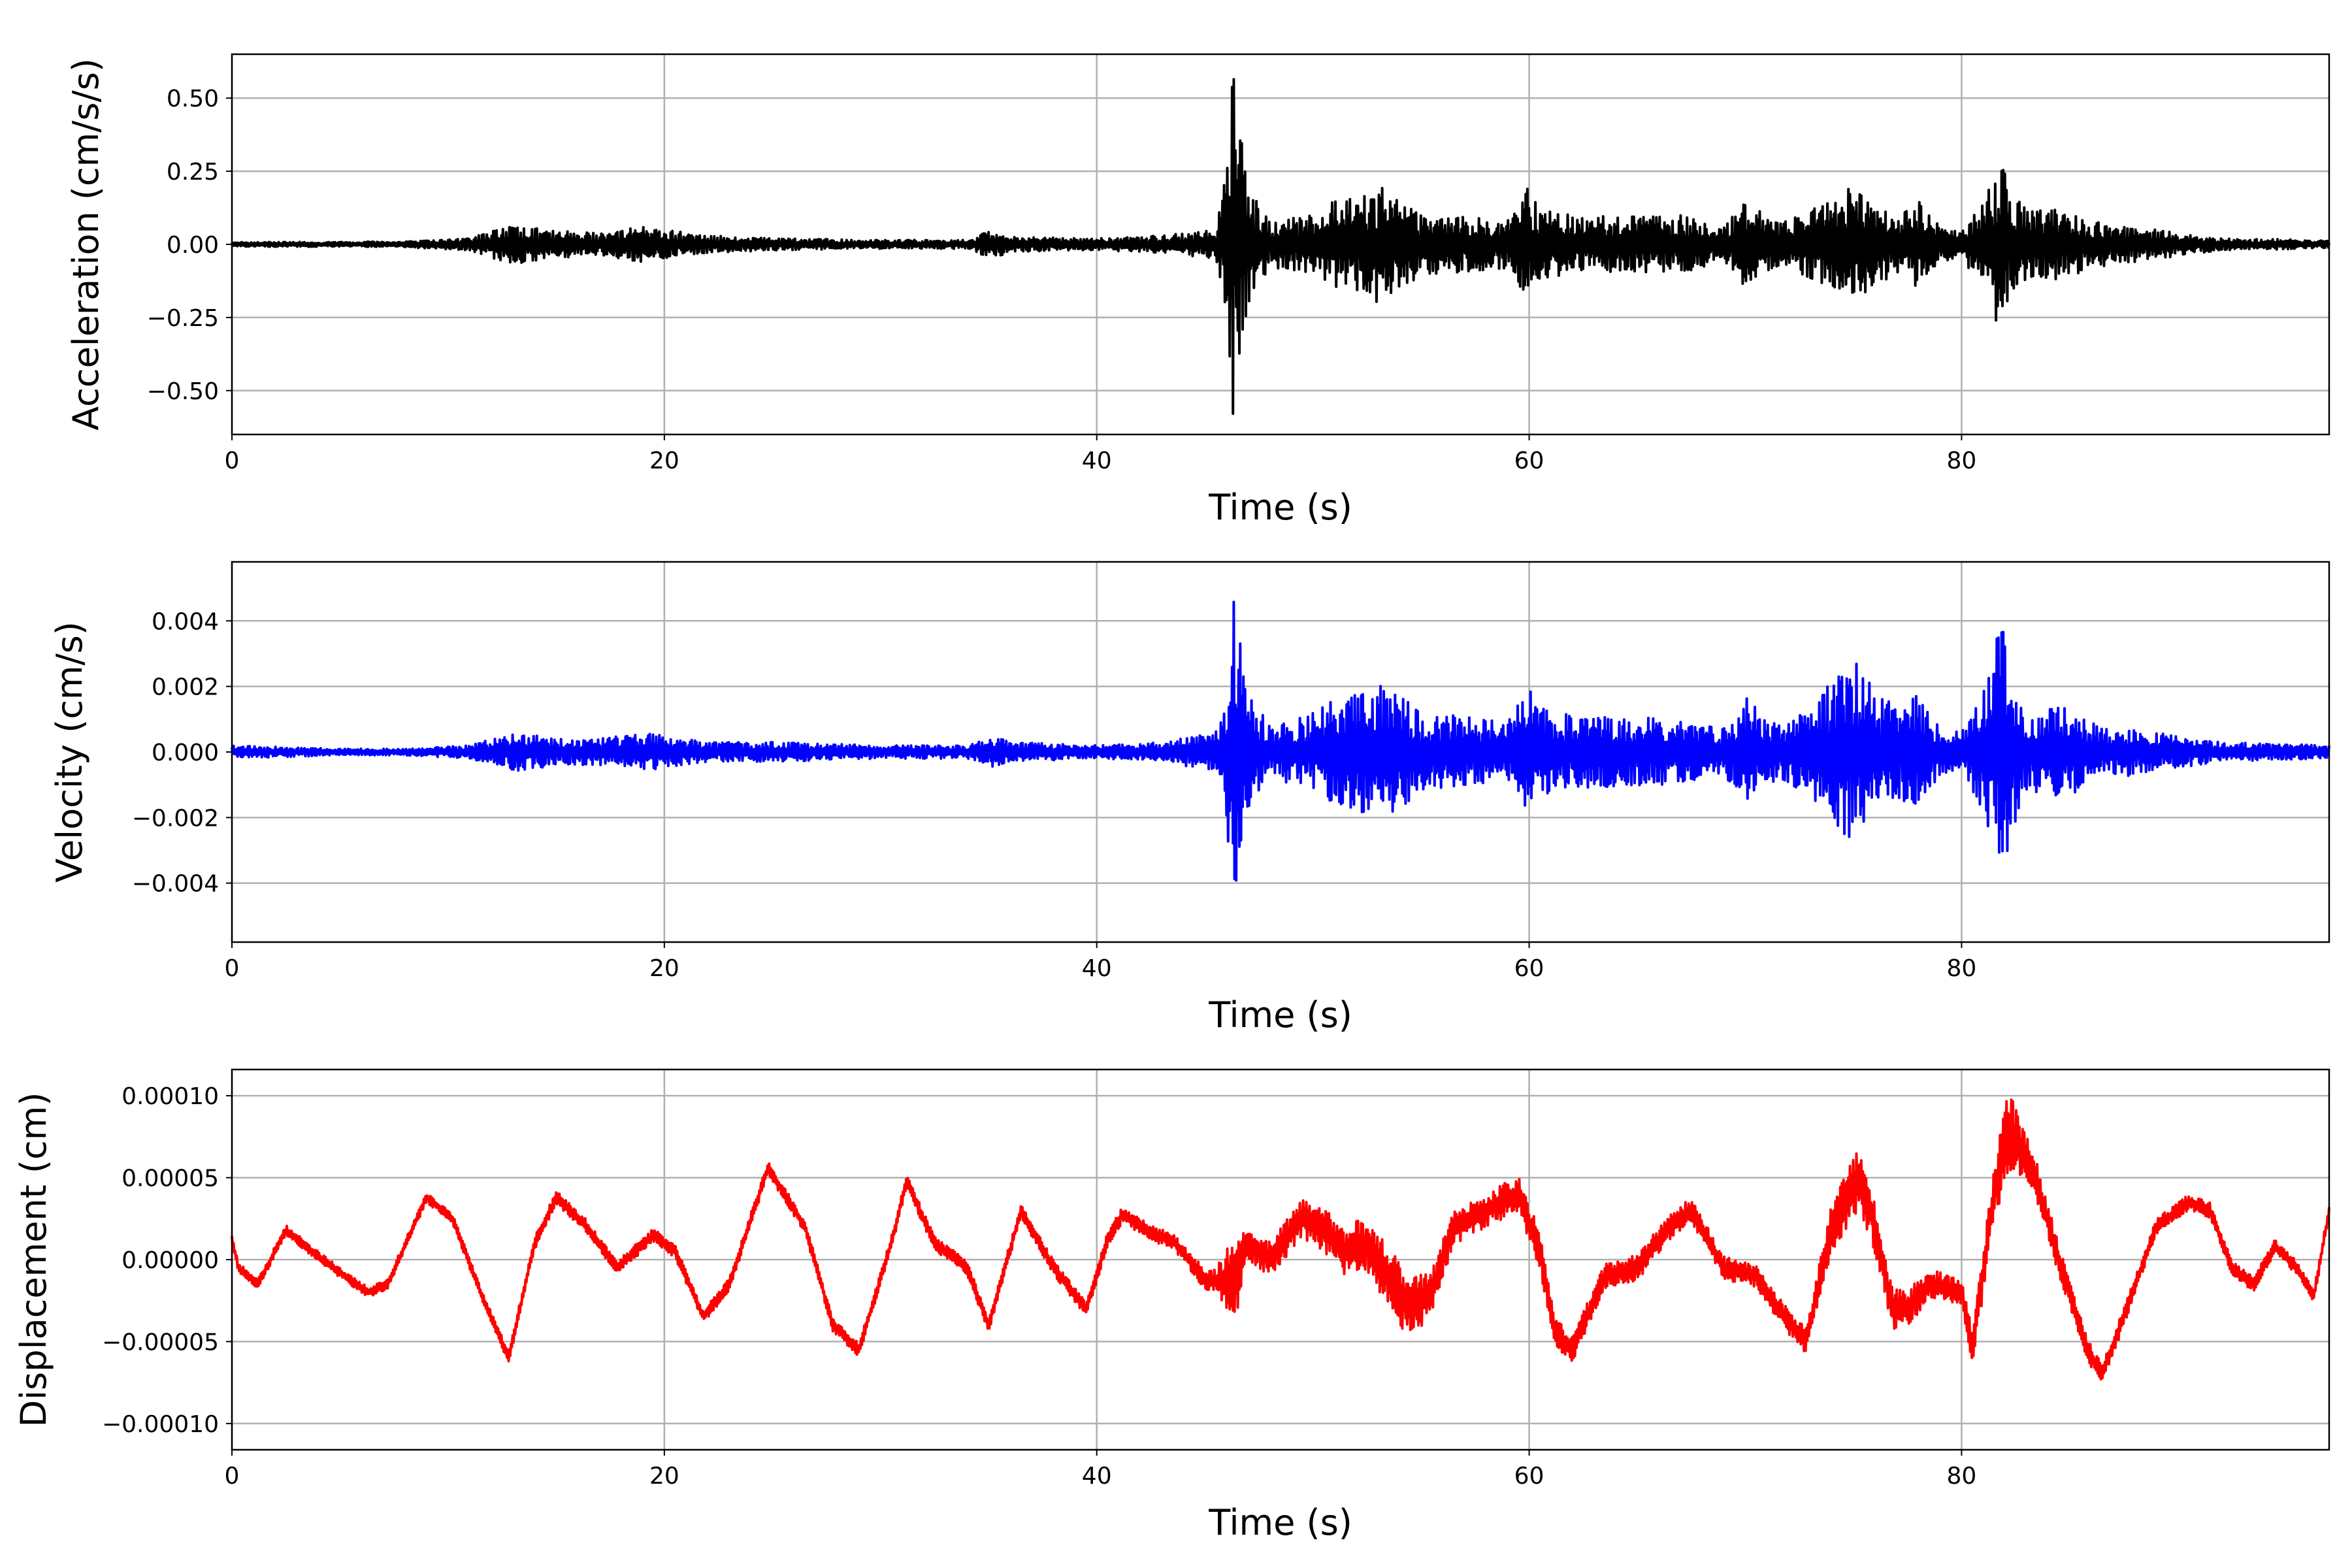 The image size is (2352, 1568). I want to click on y-tick-label: 0.25, so click(193, 172).